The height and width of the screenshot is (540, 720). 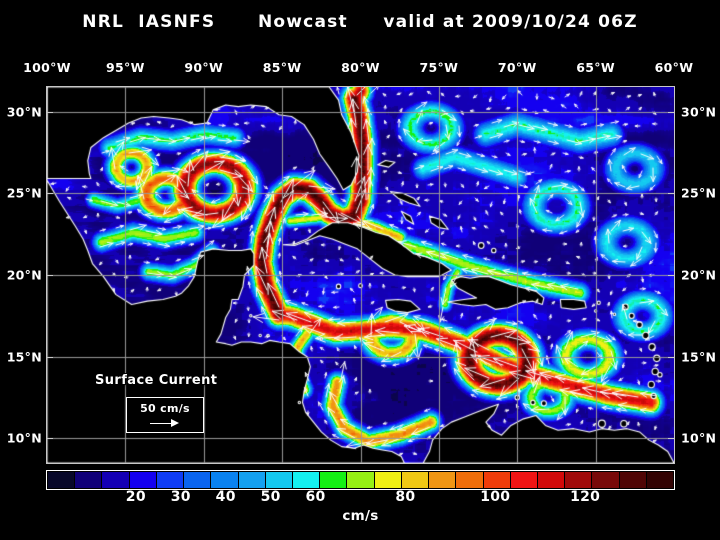 I want to click on lon-tick-label: 65°W, so click(x=595, y=67).